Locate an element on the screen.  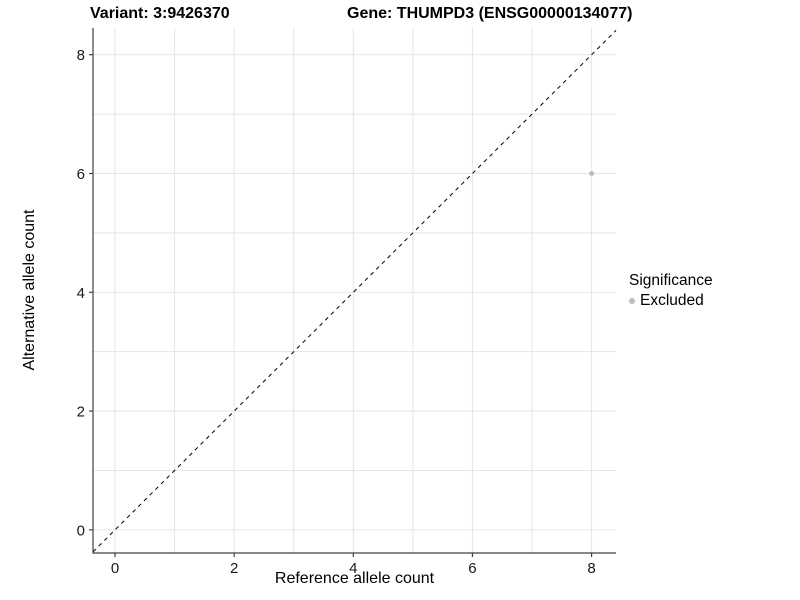
y-axis-title: Alternative allele count is located at coordinates (29, 290).